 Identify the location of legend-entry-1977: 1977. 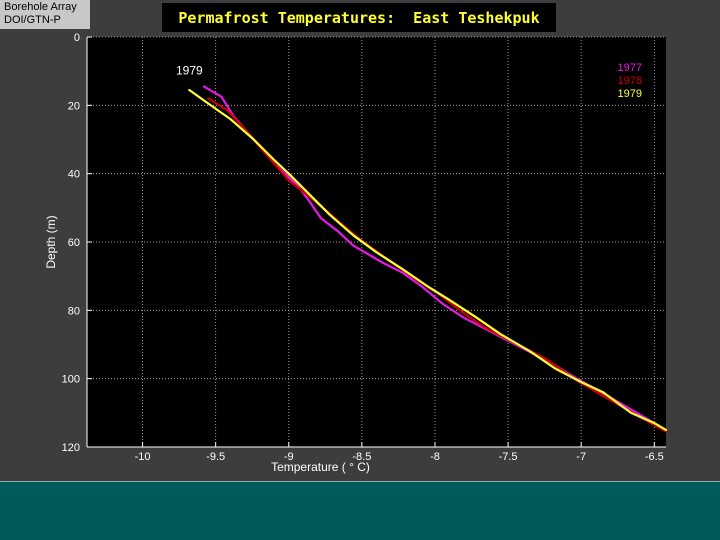
(630, 68).